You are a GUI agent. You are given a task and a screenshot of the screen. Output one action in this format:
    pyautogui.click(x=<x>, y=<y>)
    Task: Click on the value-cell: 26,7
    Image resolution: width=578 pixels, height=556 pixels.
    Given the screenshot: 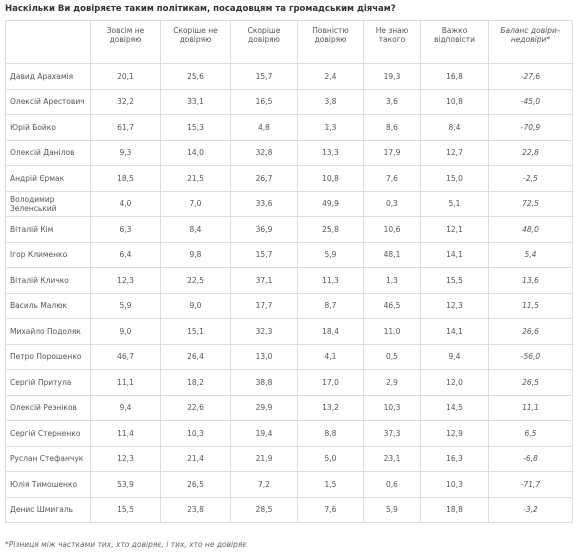 What is the action you would take?
    pyautogui.click(x=264, y=178)
    